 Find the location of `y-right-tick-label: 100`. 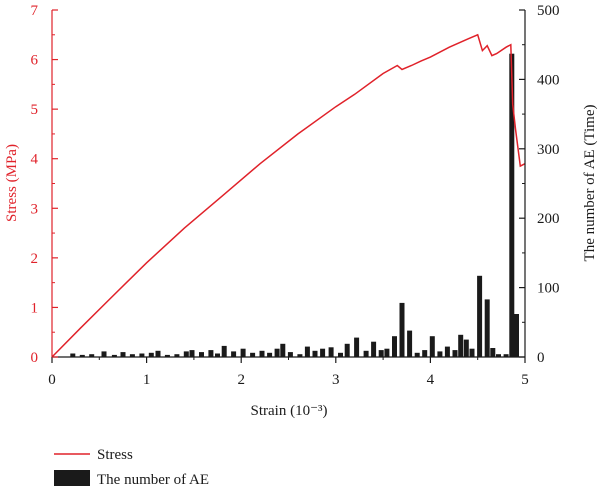

y-right-tick-label: 100 is located at coordinates (548, 289).